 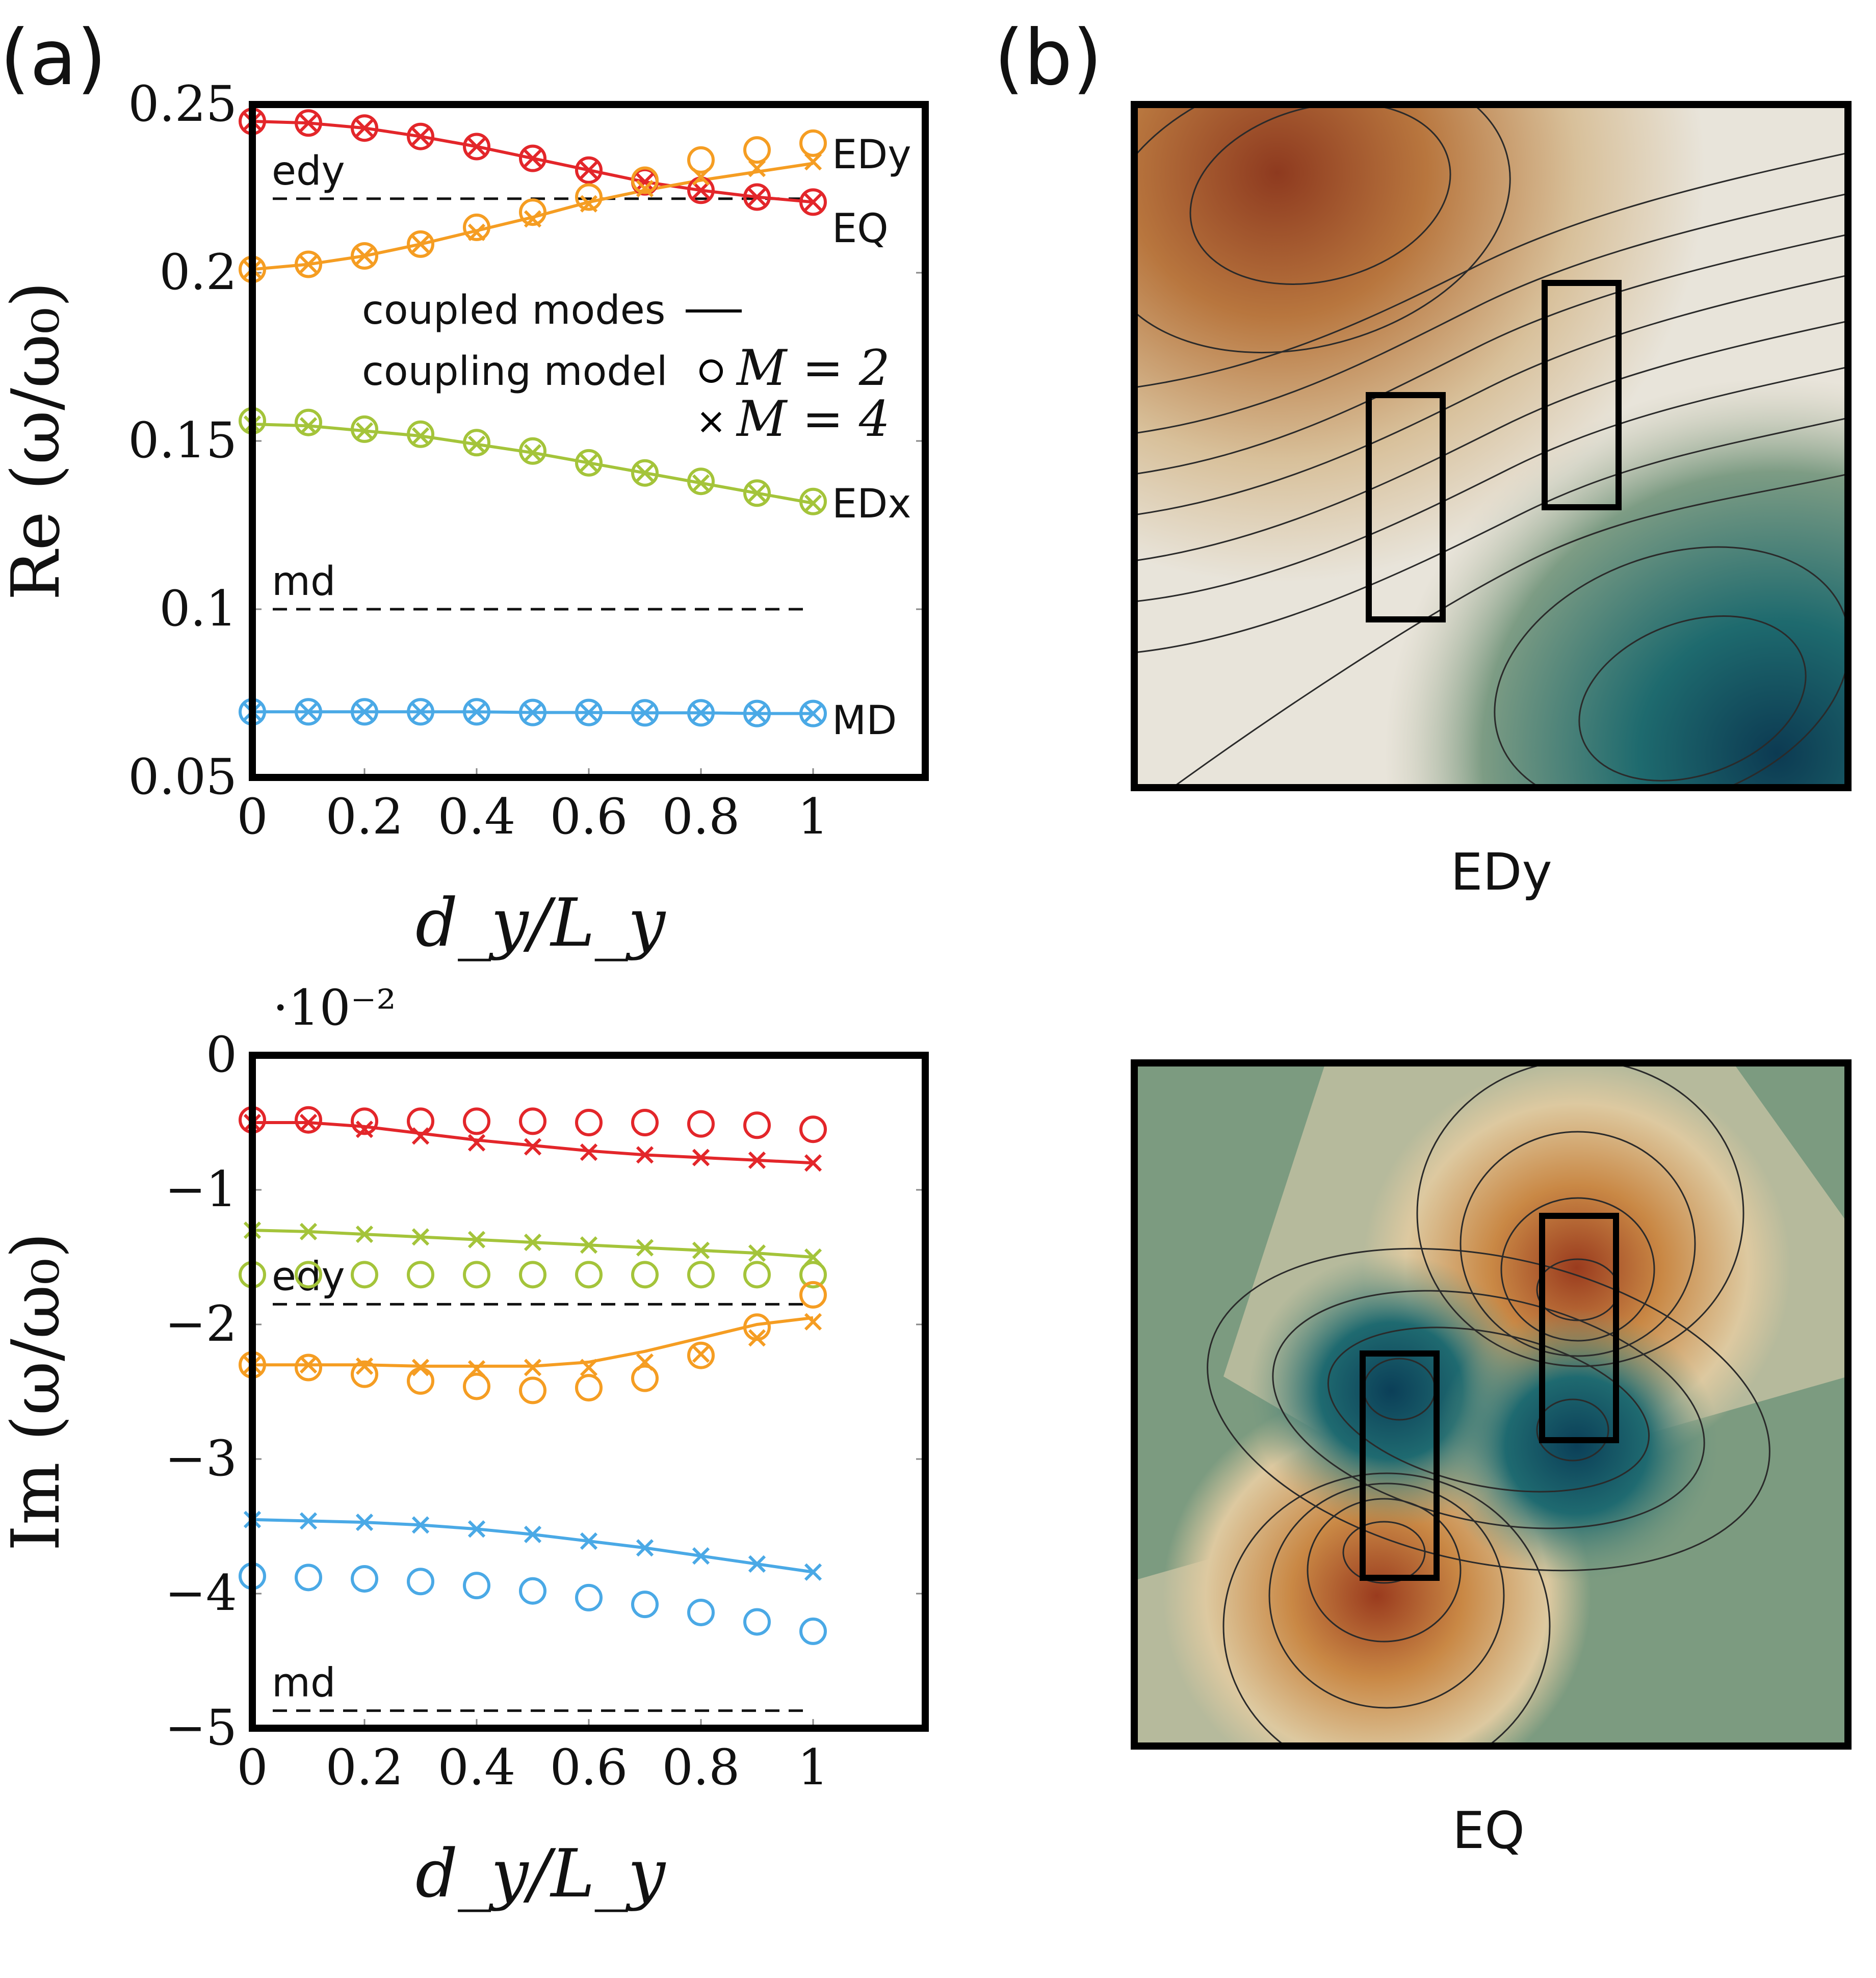 What do you see at coordinates (711, 422) in the screenshot?
I see `legend-cross-marker` at bounding box center [711, 422].